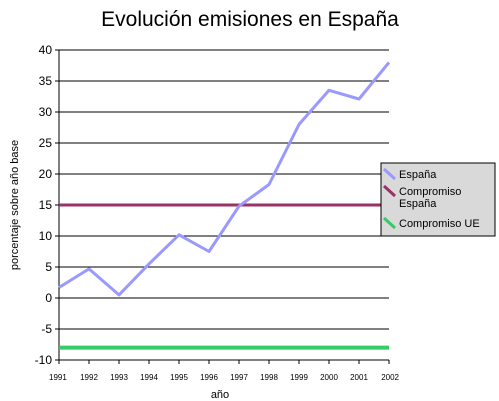 The image size is (499, 401). I want to click on x-tick-label: 1994, so click(149, 377).